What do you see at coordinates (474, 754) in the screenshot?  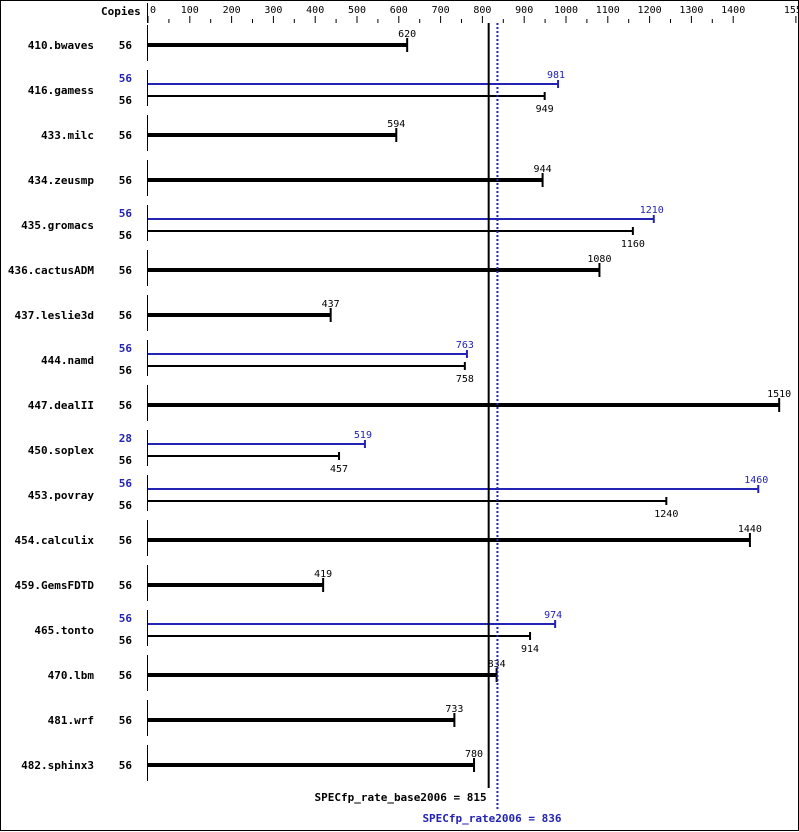 I see `base-value-label: 780` at bounding box center [474, 754].